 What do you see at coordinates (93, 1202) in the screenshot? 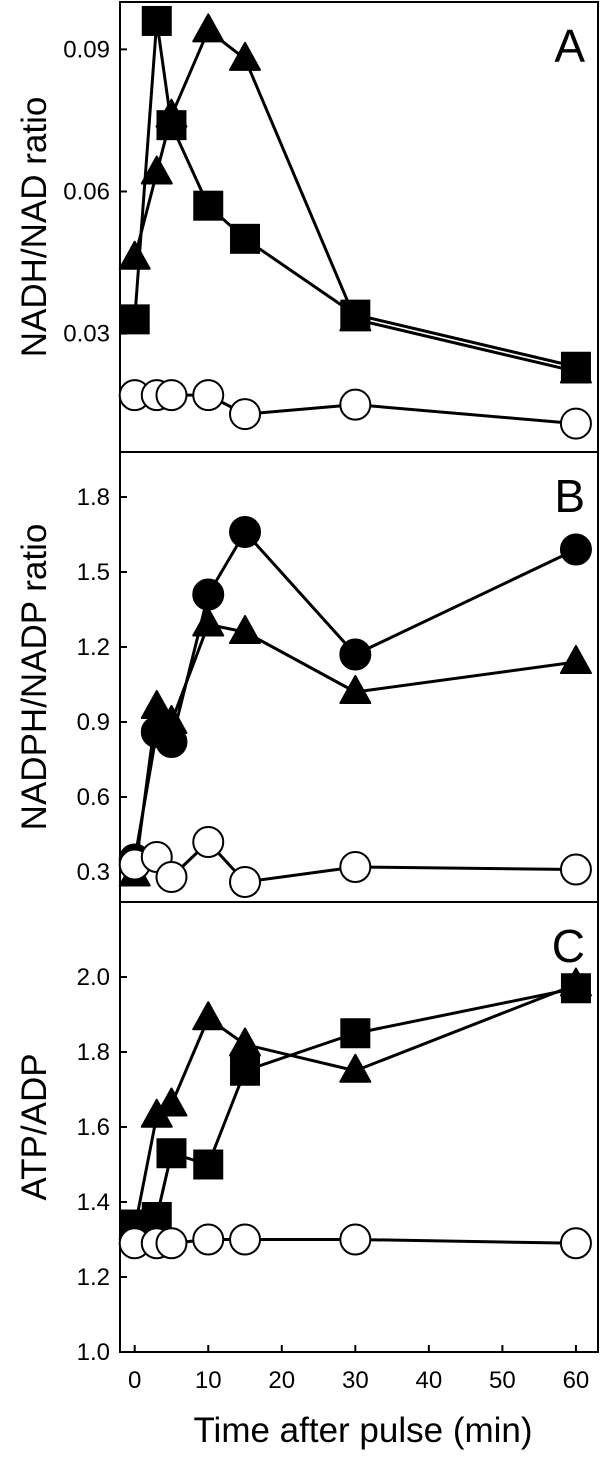
I see `y-tick-label: 1.4` at bounding box center [93, 1202].